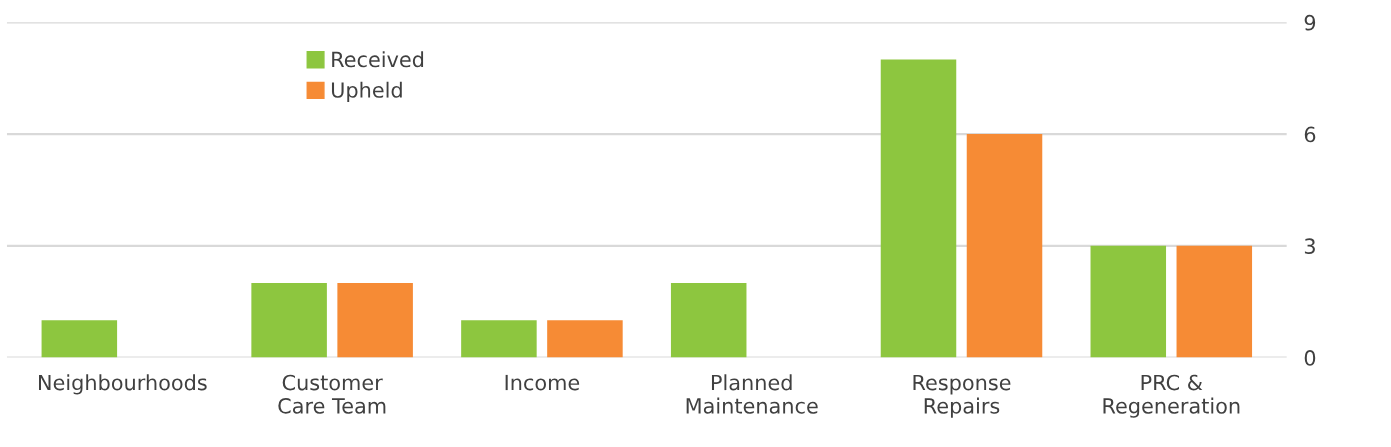  I want to click on x-tick-label: Customer Care Team, so click(332, 394).